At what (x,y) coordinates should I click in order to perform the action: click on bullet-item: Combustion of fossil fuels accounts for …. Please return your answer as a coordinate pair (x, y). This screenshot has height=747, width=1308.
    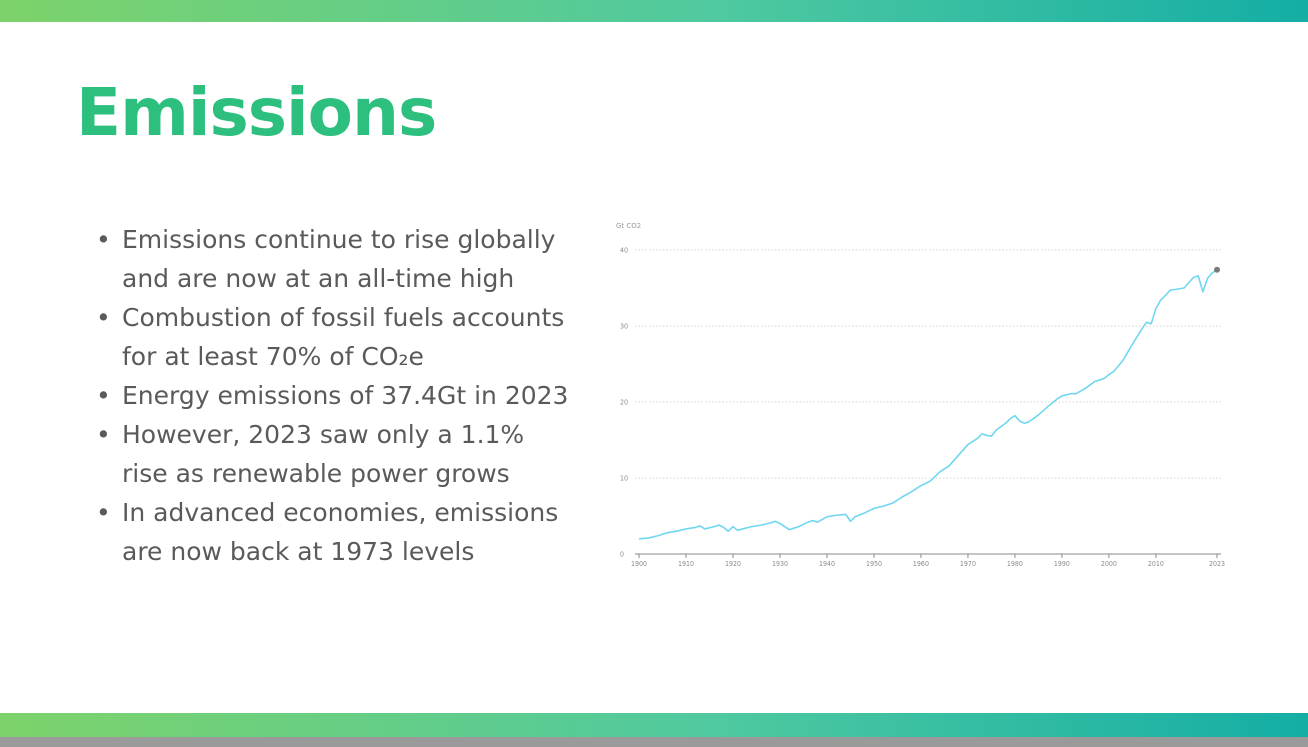
    Looking at the image, I should click on (336, 337).